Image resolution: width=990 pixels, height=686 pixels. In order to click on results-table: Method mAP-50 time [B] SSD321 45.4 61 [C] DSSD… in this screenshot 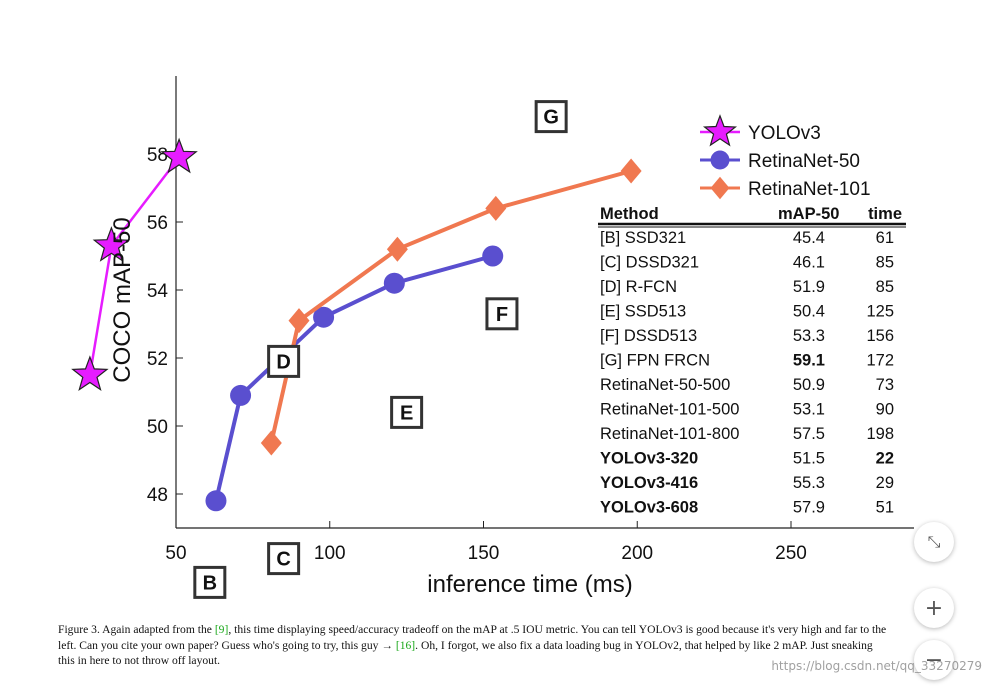, I will do `click(752, 361)`.